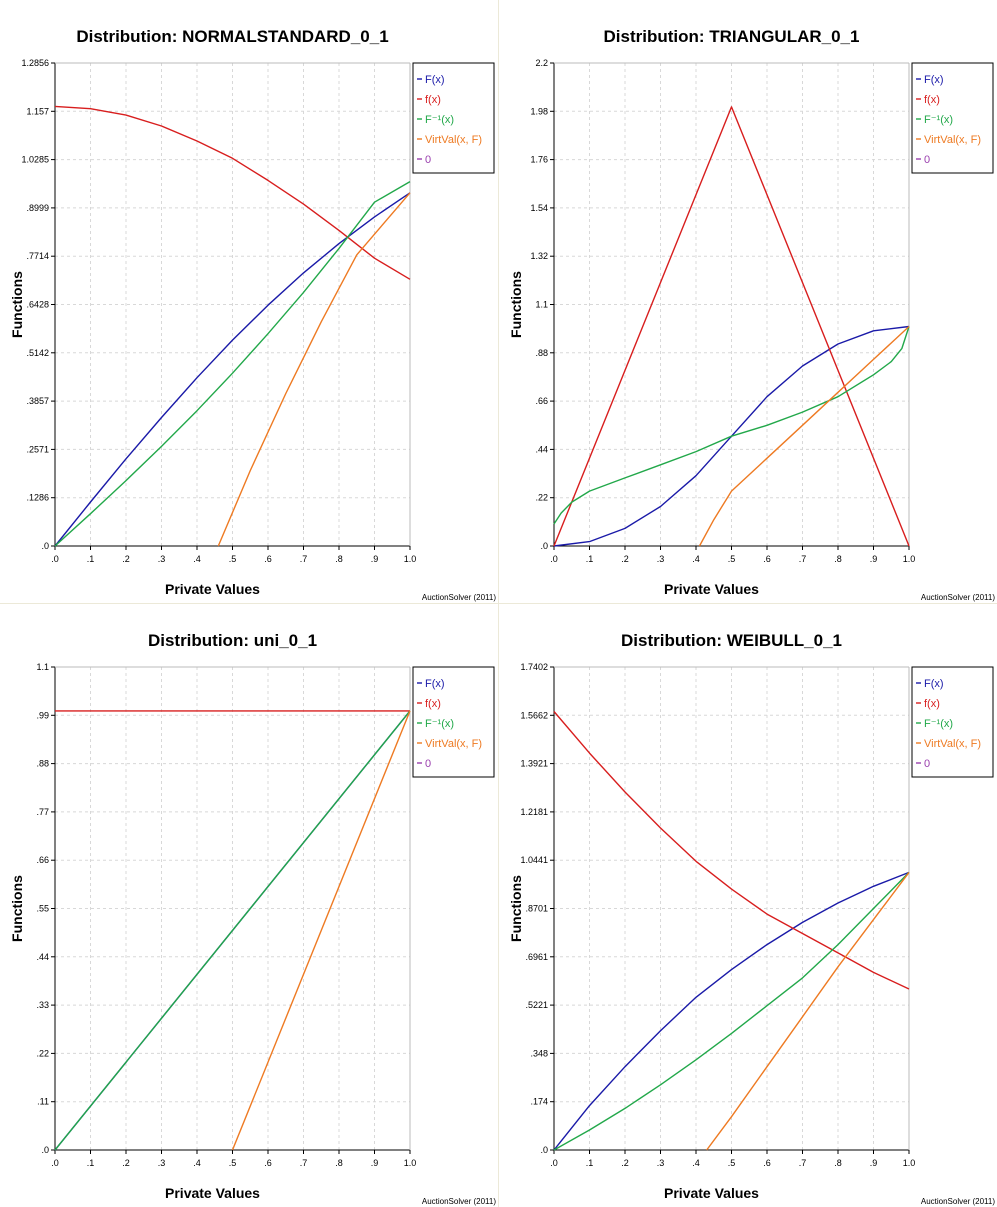 The width and height of the screenshot is (997, 1207). I want to click on y-tick-label: 1.1, so click(42, 667).